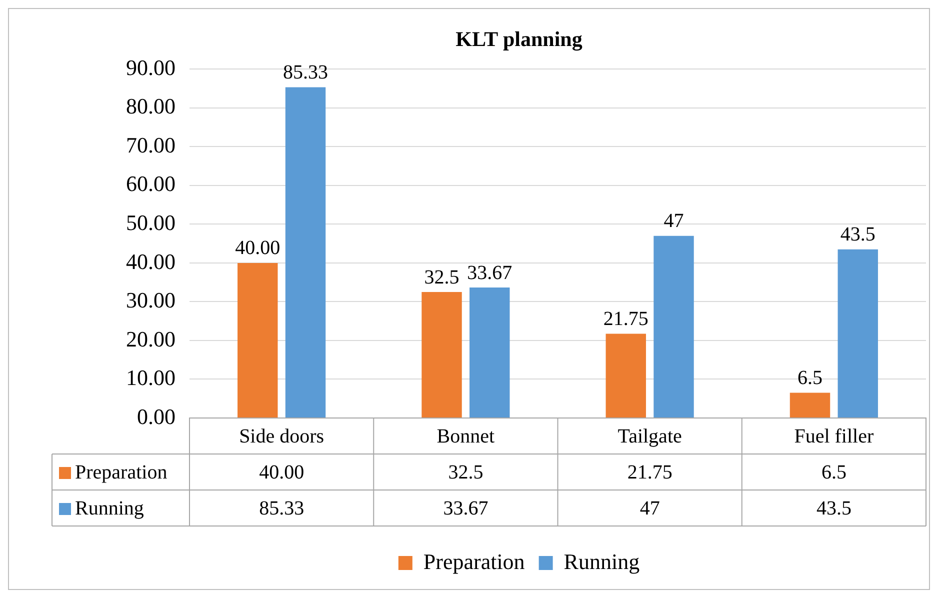 The height and width of the screenshot is (594, 940). What do you see at coordinates (834, 436) in the screenshot?
I see `x-tick-label: Fuel filler` at bounding box center [834, 436].